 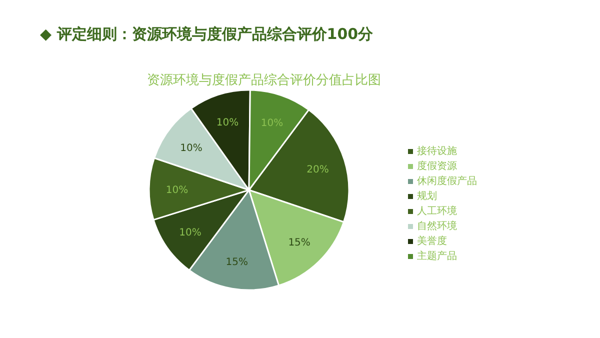 What do you see at coordinates (437, 166) in the screenshot?
I see `legend-label: 度假资源` at bounding box center [437, 166].